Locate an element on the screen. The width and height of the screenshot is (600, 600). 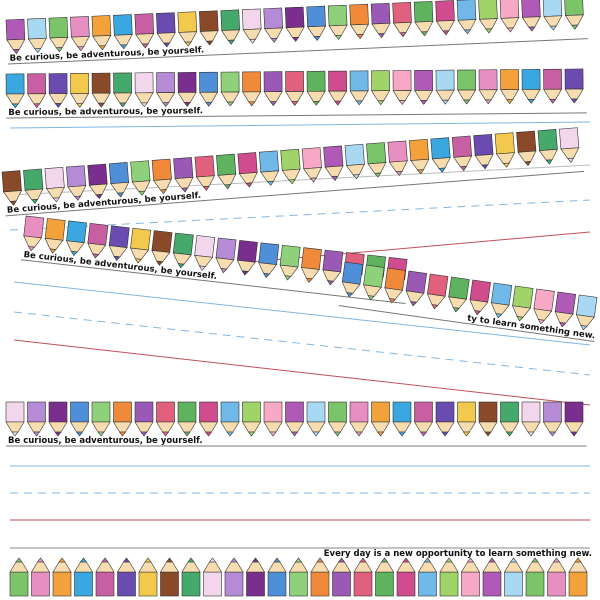
footer-pencils is located at coordinates (298, 577).